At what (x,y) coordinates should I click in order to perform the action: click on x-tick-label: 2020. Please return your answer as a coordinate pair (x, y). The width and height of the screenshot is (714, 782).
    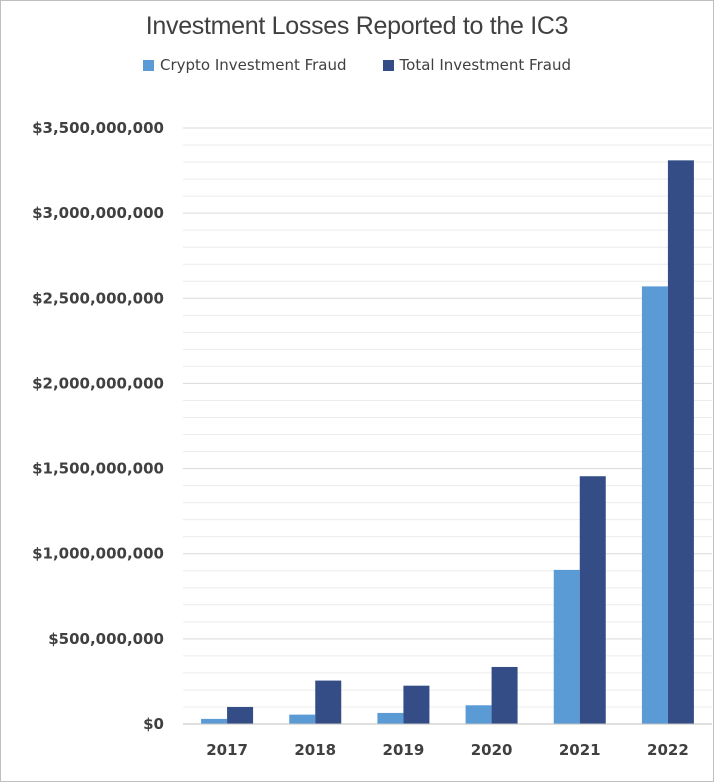
    Looking at the image, I should click on (492, 750).